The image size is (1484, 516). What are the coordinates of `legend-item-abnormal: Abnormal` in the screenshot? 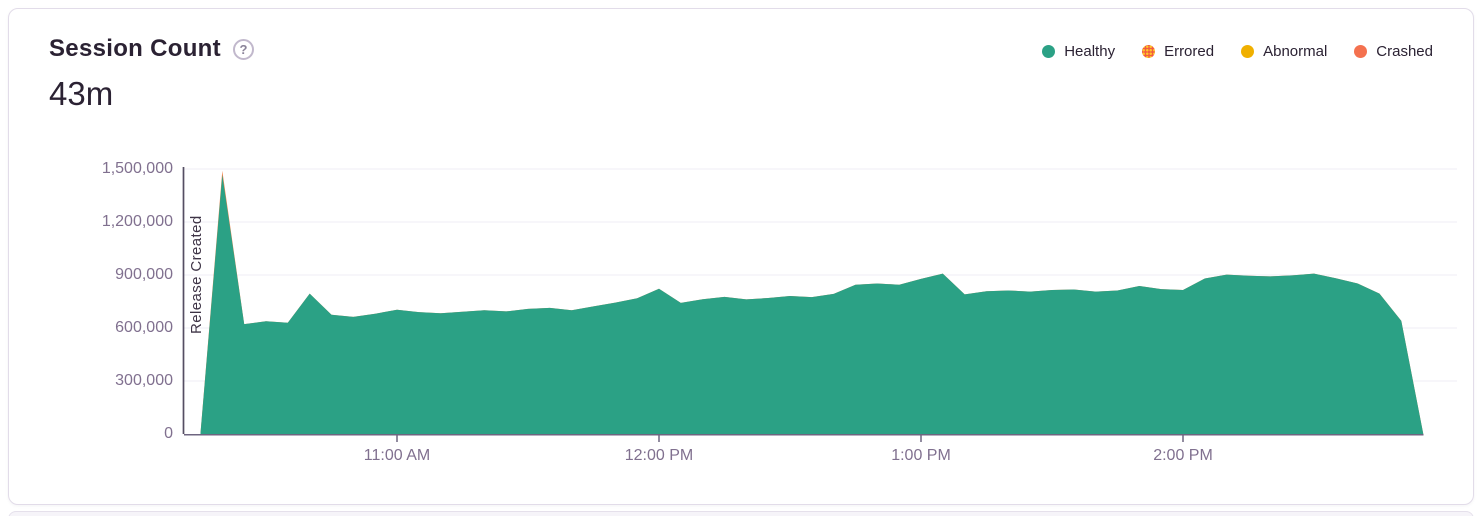 It's located at (1284, 51).